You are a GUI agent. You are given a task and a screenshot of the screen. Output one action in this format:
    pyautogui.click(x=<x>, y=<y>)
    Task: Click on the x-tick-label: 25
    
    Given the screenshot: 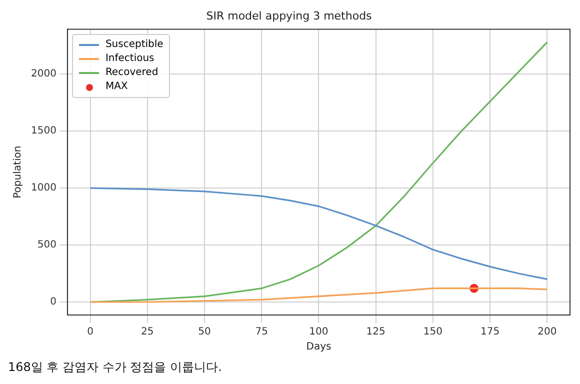 What is the action you would take?
    pyautogui.click(x=147, y=332)
    